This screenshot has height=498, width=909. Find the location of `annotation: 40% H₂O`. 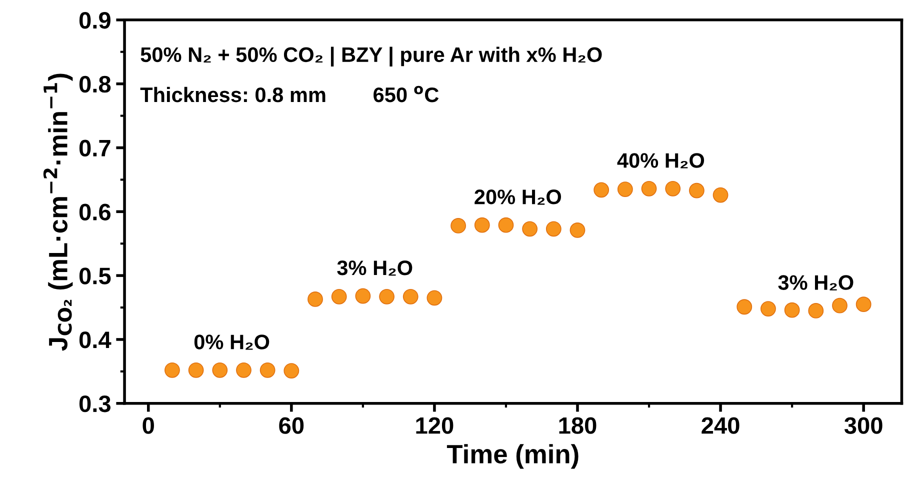

annotation: 40% H₂O is located at coordinates (660, 160).